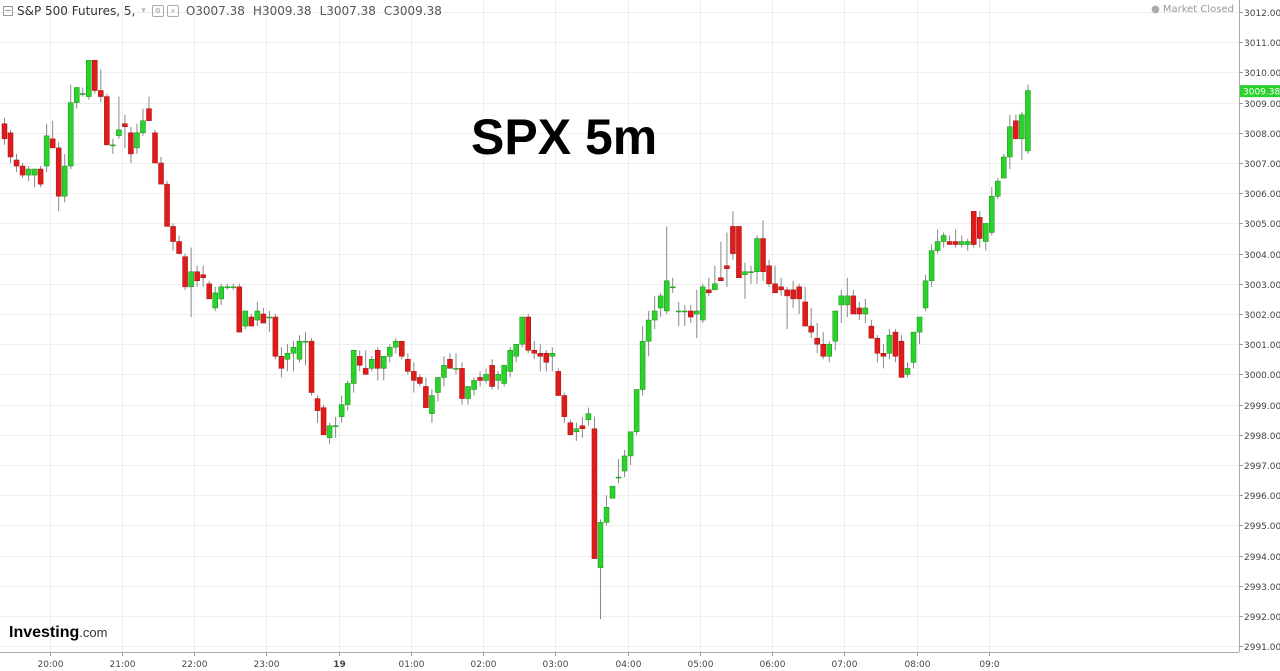  I want to click on chart-overlay-title: SPX 5m, so click(564, 137).